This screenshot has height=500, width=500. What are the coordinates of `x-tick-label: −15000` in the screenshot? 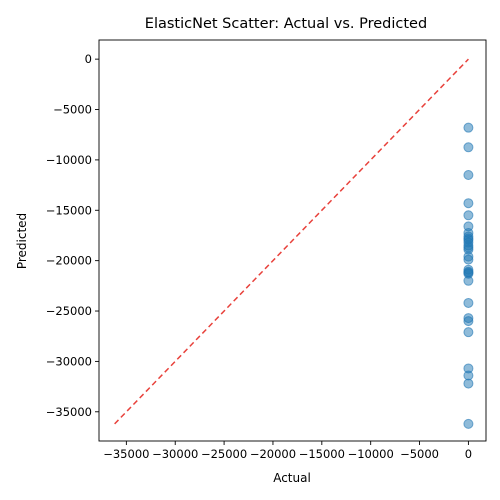 It's located at (322, 454).